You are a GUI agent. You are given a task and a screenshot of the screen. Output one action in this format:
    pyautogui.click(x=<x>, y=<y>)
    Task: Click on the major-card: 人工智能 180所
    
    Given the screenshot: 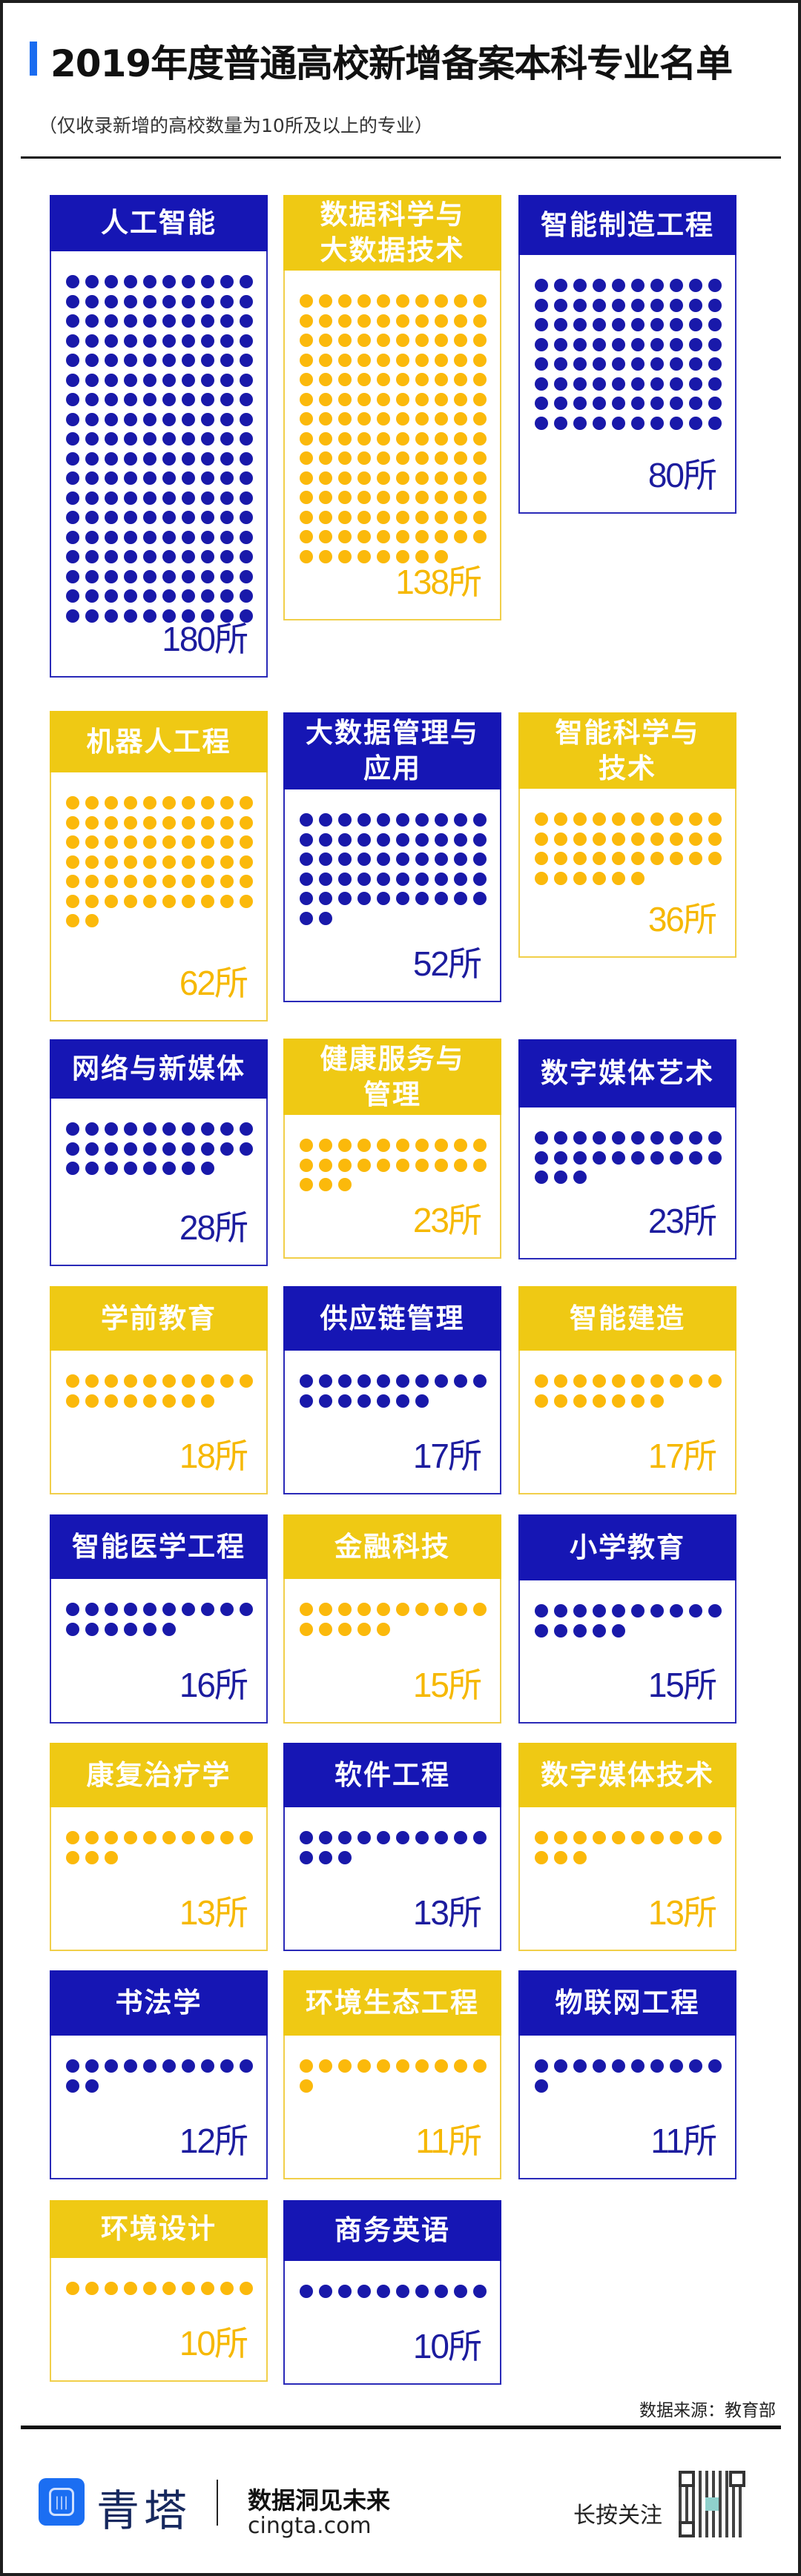 What is the action you would take?
    pyautogui.click(x=159, y=436)
    